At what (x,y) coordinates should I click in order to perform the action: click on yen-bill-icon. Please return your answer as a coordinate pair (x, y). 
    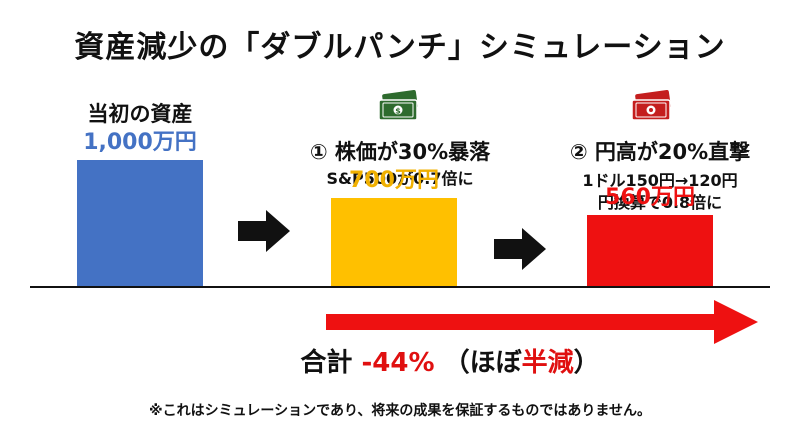
    Looking at the image, I should click on (651, 107).